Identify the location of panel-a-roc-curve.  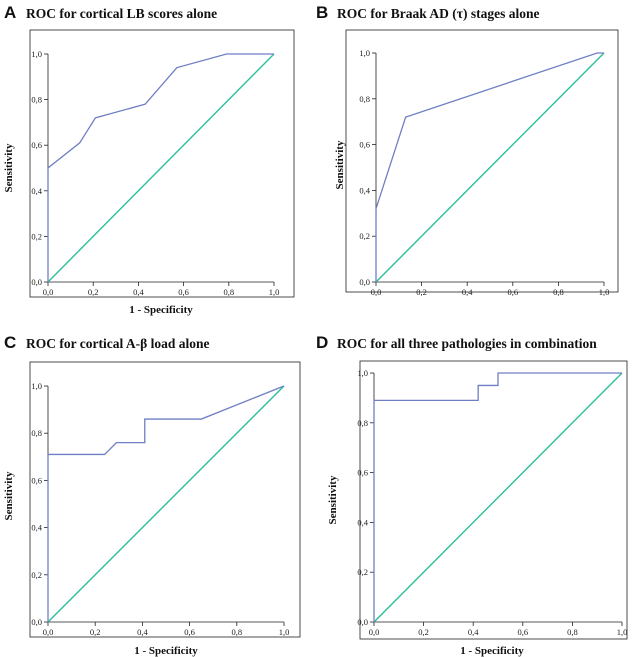
(160, 167).